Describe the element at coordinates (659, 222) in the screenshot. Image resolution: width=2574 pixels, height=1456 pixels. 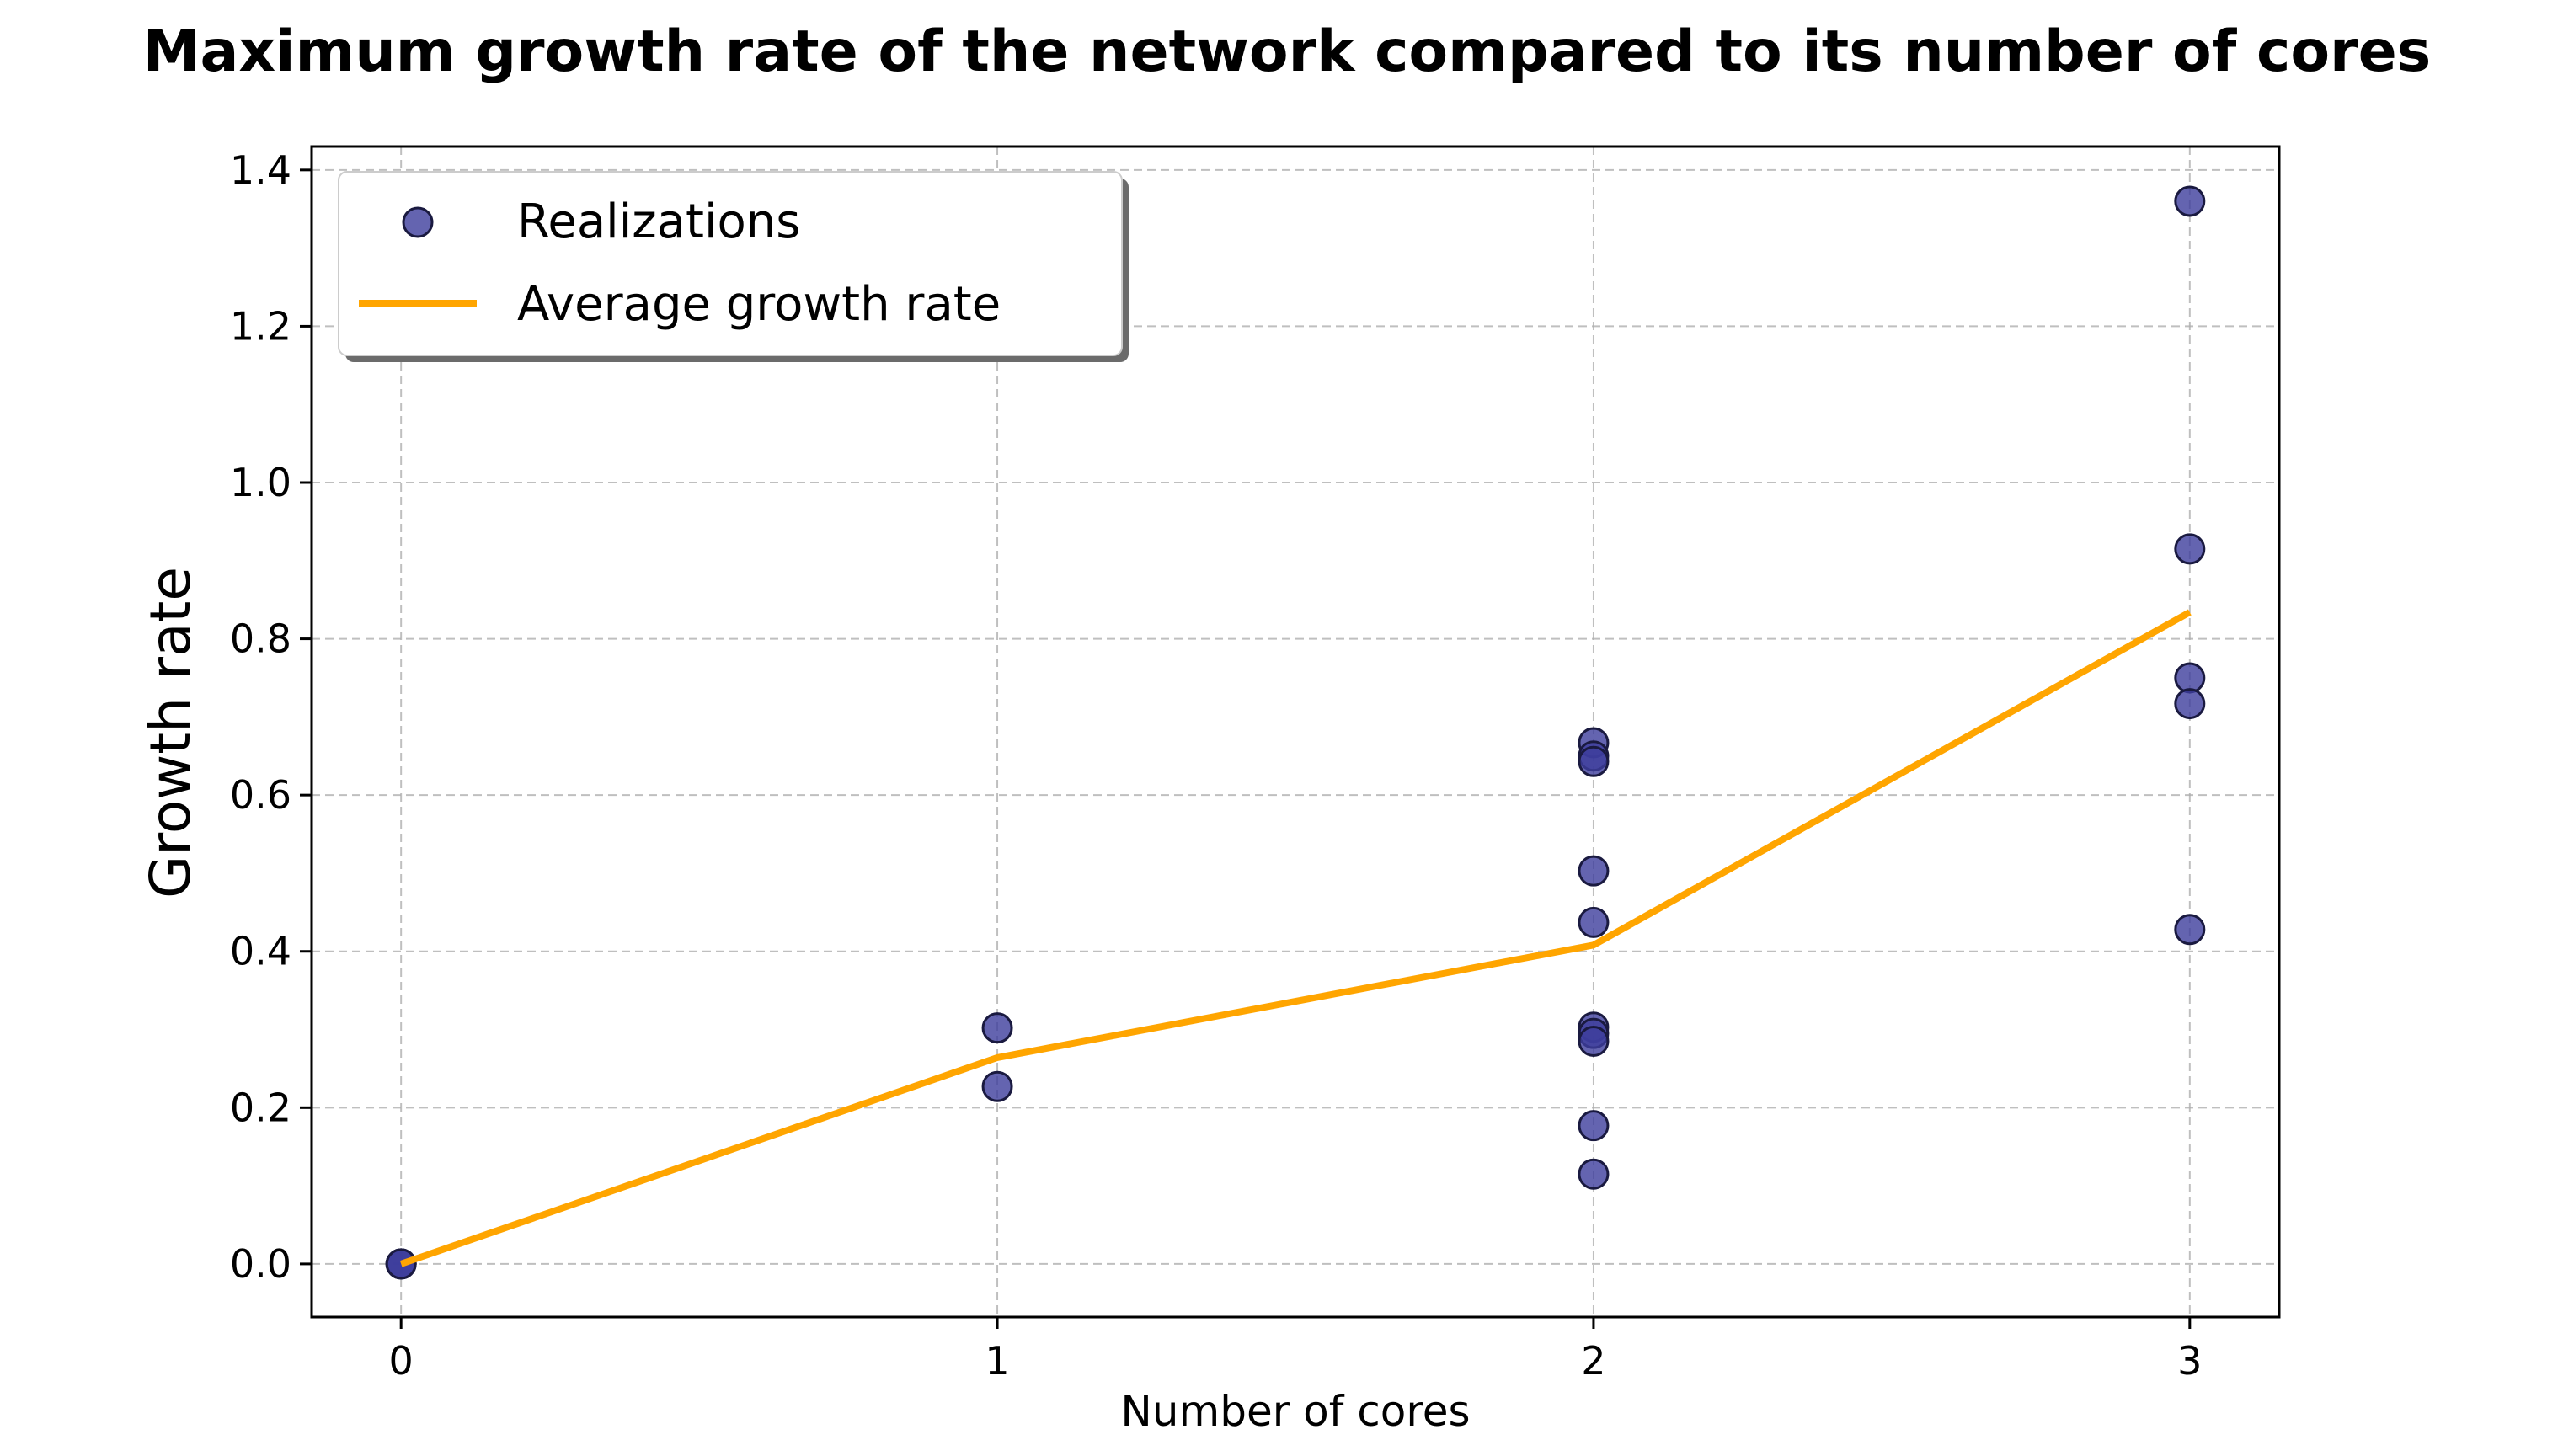
I see `legend-label-realizations: Realizations` at that location.